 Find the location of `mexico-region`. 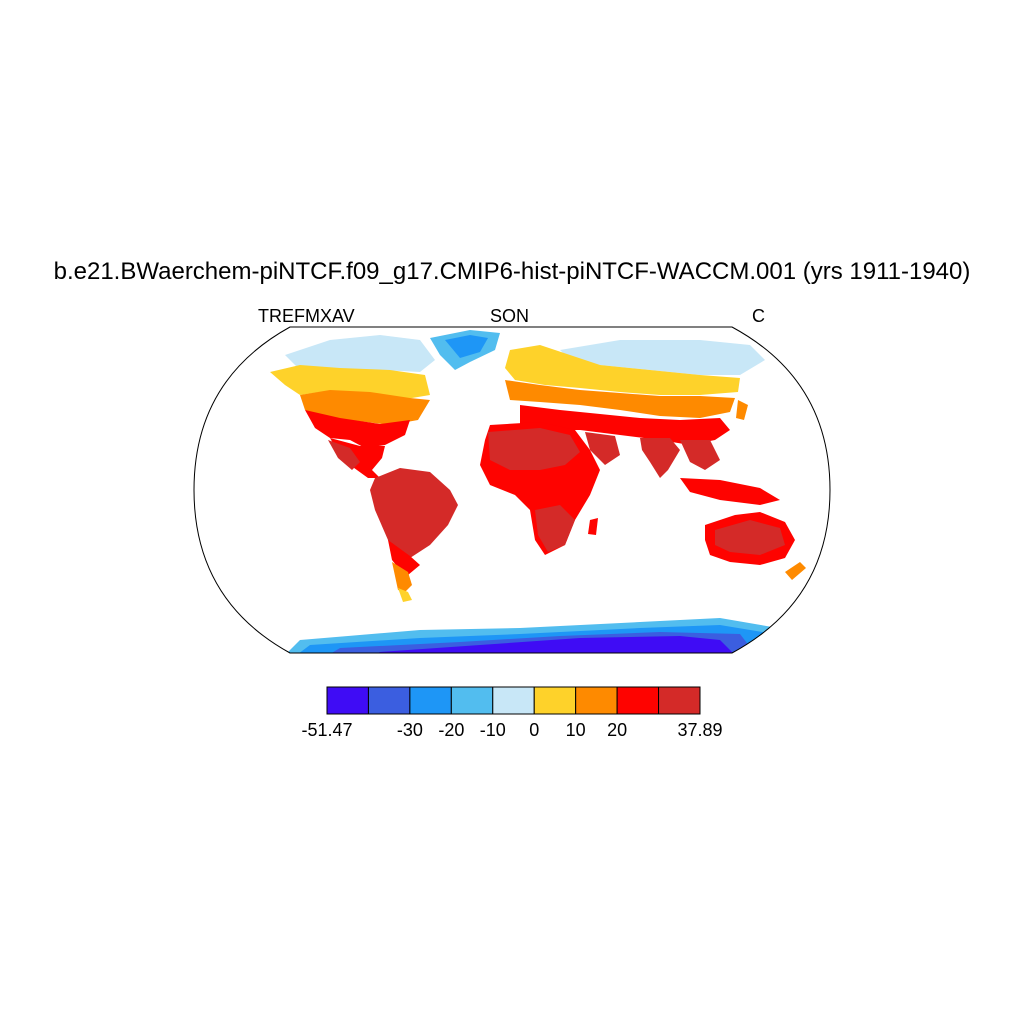

mexico-region is located at coordinates (344, 455).